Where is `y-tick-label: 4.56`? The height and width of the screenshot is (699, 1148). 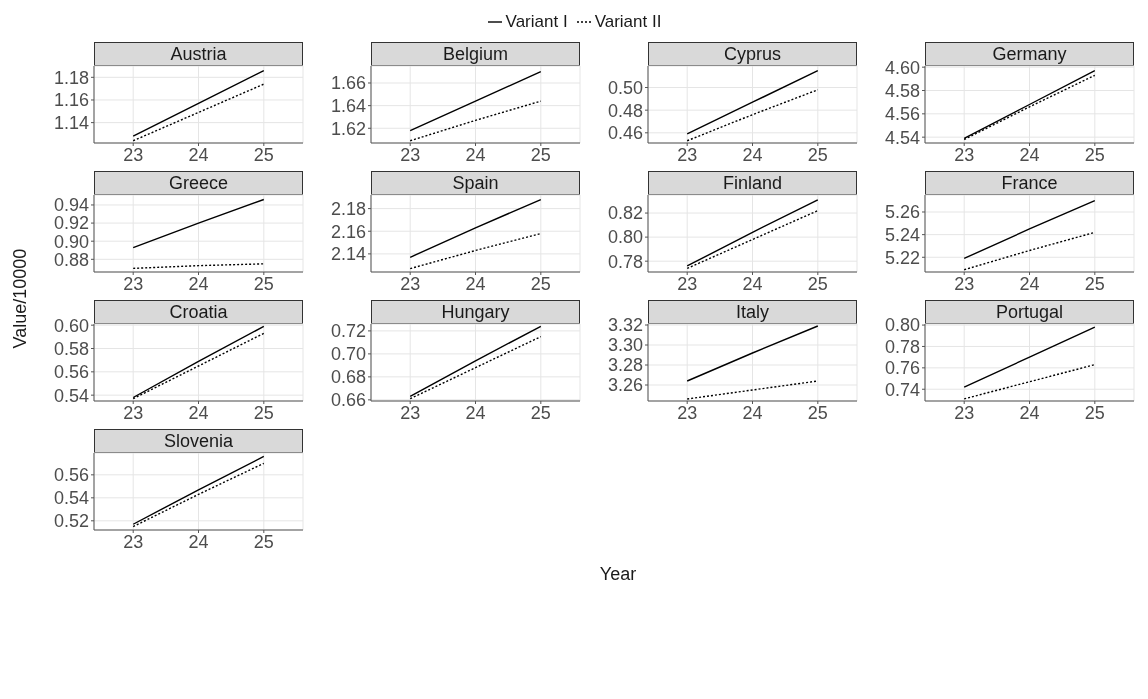
y-tick-label: 4.56 is located at coordinates (902, 114).